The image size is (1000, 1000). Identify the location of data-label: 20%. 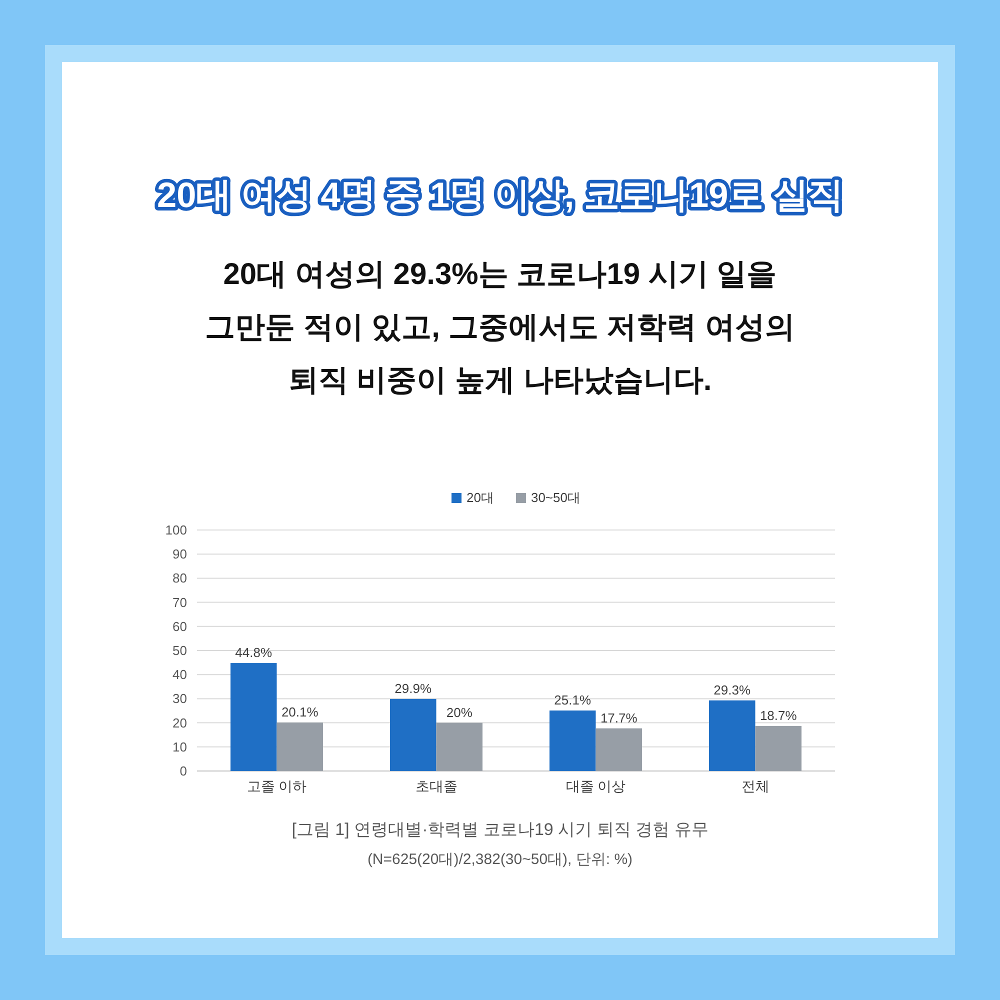
(459, 712).